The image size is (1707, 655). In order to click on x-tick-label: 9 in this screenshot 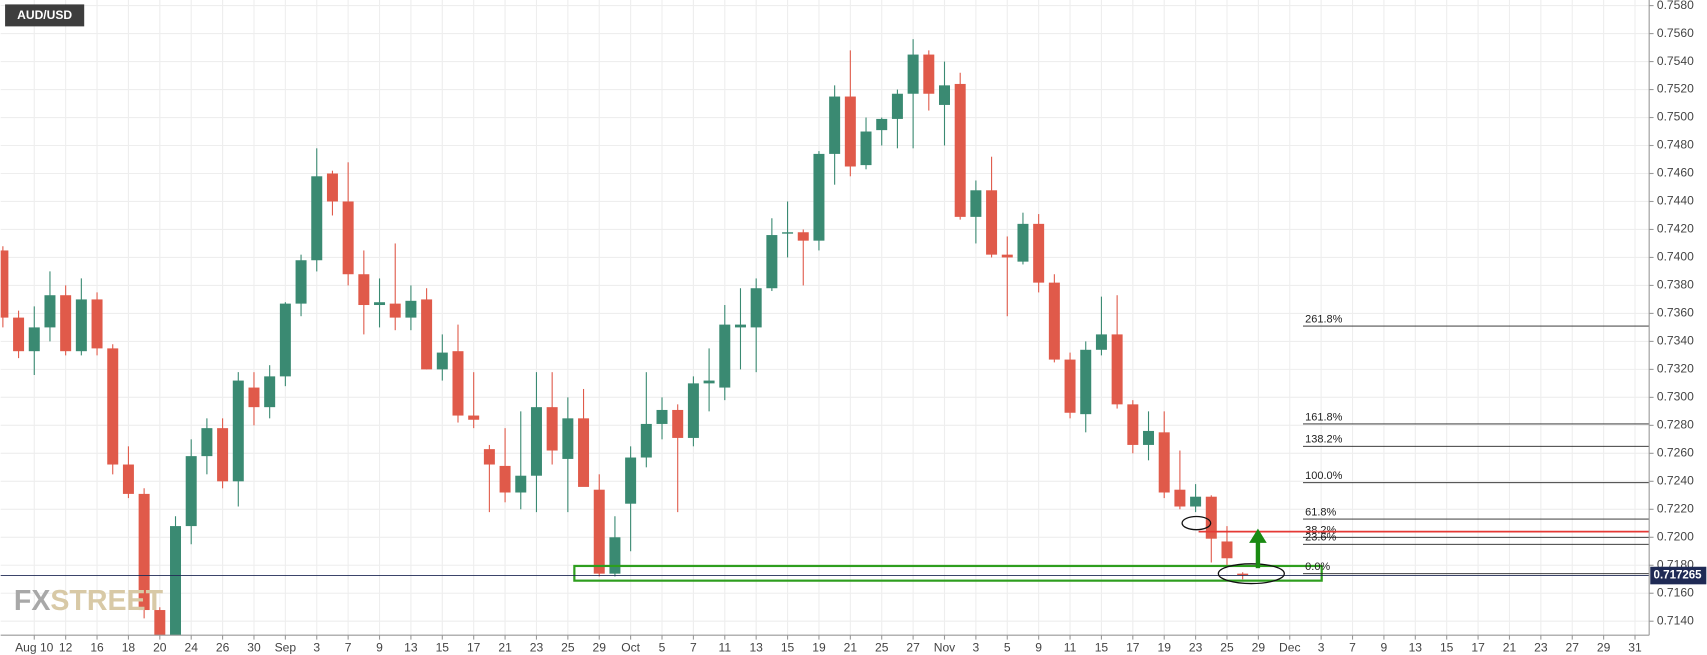, I will do `click(379, 648)`.